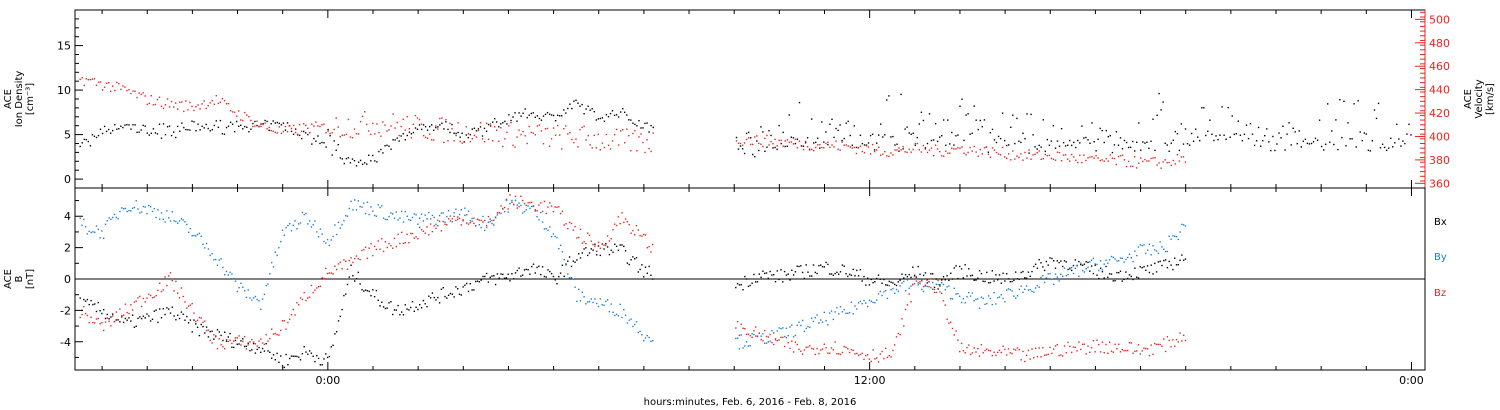 This screenshot has height=410, width=1500. Describe the element at coordinates (30, 279) in the screenshot. I see `b-axis-label-line: [nT]` at that location.